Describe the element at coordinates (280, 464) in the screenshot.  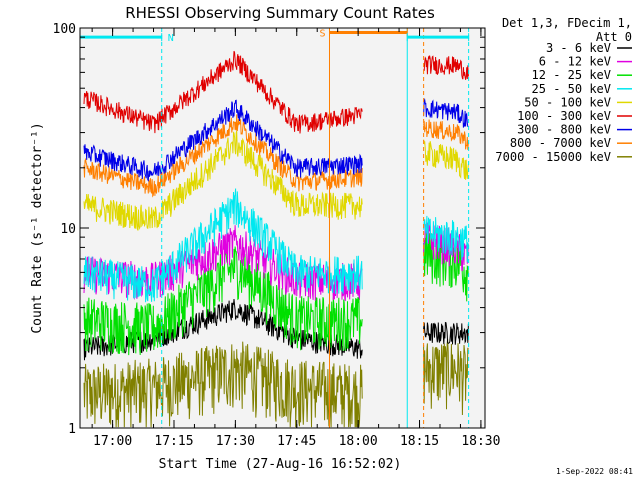
I see `x-axis-label: Start Time (27-Aug-16 16:52:02)` at that location.